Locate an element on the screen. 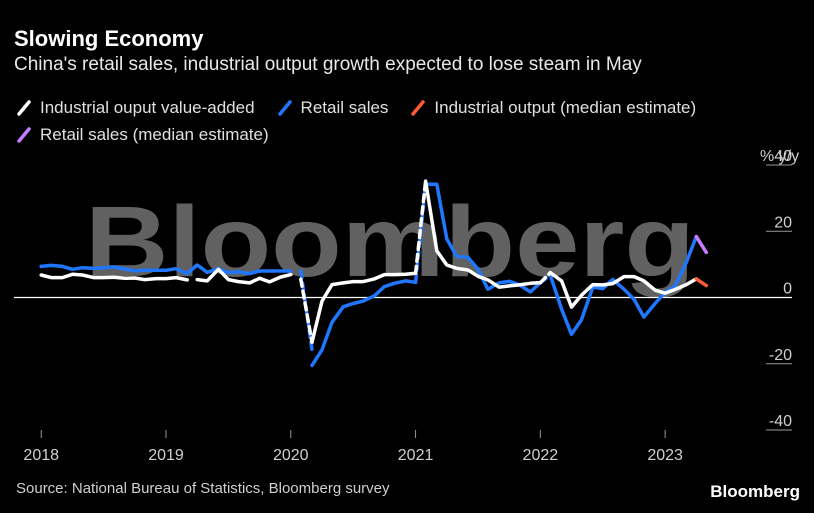 Image resolution: width=814 pixels, height=513 pixels. legend-label-retail: Retail sales is located at coordinates (344, 107).